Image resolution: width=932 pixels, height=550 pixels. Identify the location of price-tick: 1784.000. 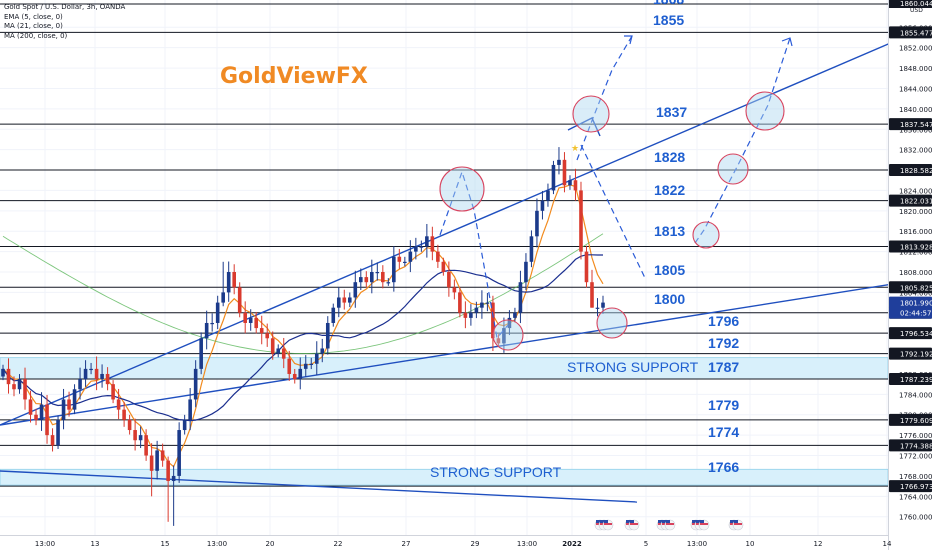
(915, 395).